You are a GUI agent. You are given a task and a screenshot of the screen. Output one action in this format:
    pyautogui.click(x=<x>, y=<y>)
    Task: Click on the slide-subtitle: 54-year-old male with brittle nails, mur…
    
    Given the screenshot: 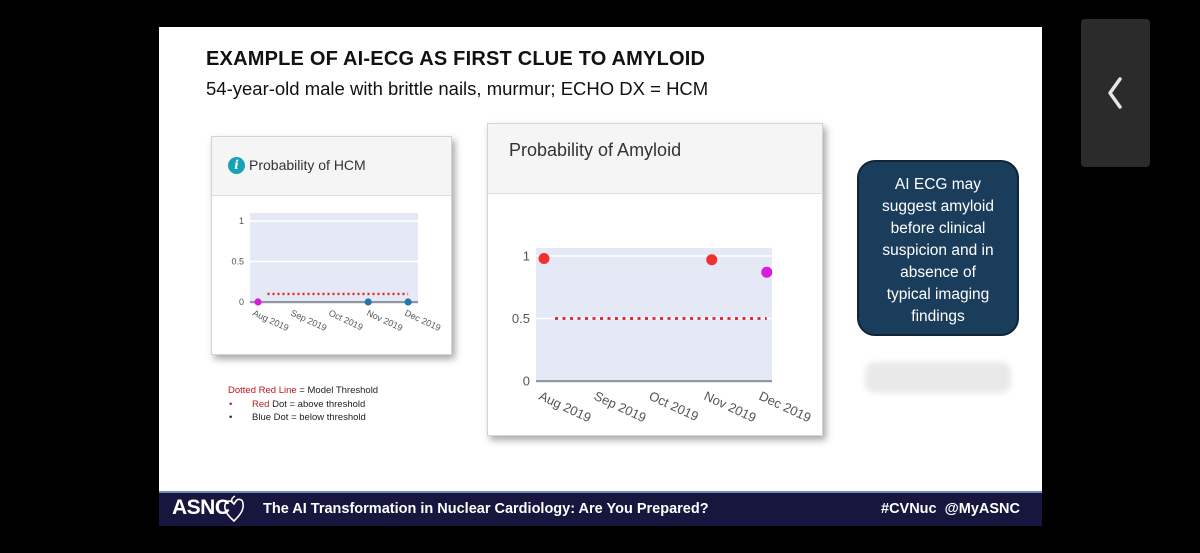 What is the action you would take?
    pyautogui.click(x=457, y=88)
    